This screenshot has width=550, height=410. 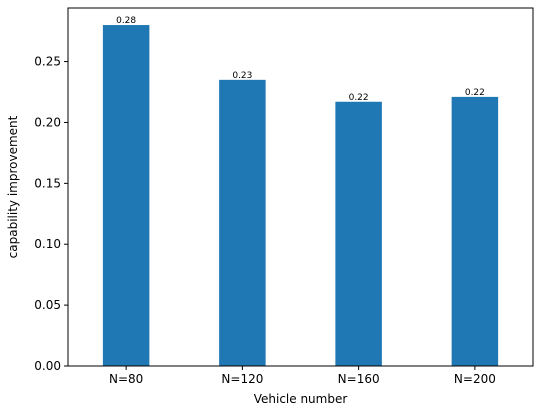 What do you see at coordinates (47, 122) in the screenshot?
I see `y-tick-label-4: 0.20` at bounding box center [47, 122].